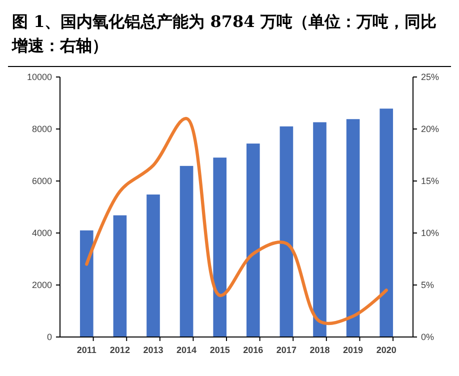 This screenshot has height=376, width=459. What do you see at coordinates (353, 350) in the screenshot?
I see `x-tick-label: 2019` at bounding box center [353, 350].